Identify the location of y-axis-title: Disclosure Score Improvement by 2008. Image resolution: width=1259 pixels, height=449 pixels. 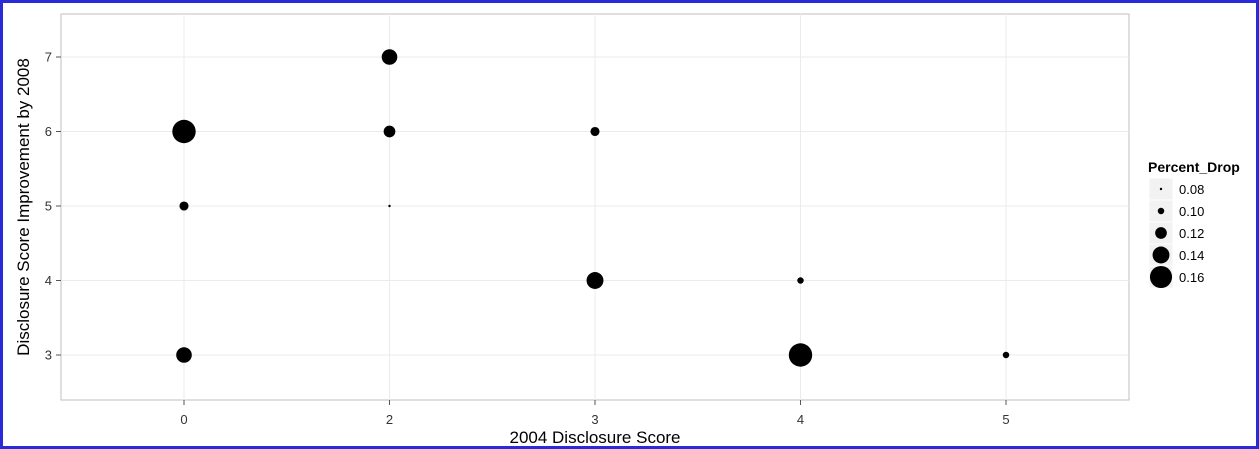
(23, 207).